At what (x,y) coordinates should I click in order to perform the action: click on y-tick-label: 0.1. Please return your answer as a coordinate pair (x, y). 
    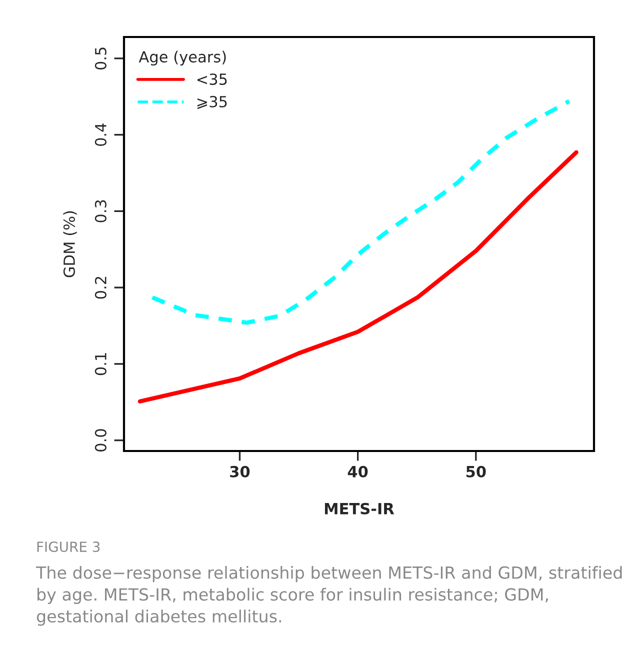
    Looking at the image, I should click on (100, 364).